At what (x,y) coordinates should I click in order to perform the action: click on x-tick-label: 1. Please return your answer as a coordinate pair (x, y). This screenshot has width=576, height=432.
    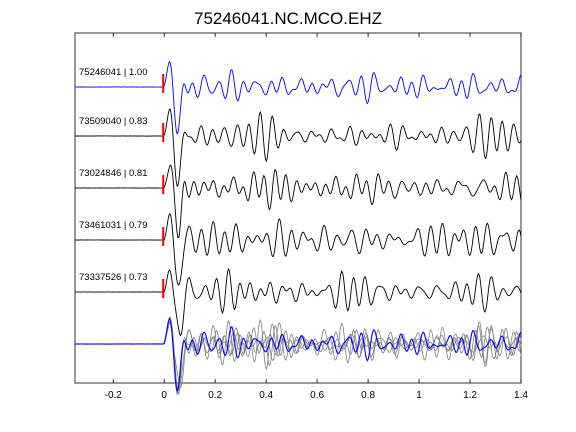
    Looking at the image, I should click on (419, 395).